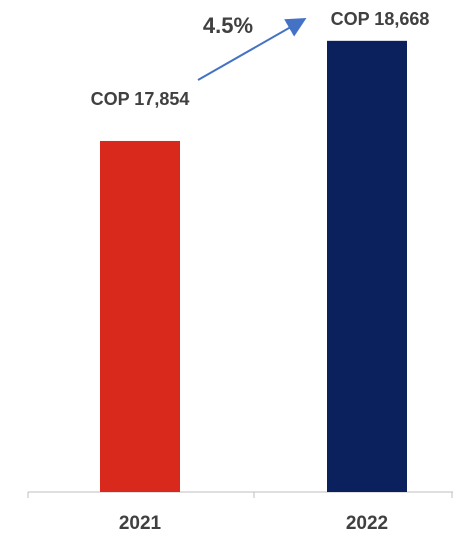 This screenshot has width=453, height=539. What do you see at coordinates (140, 99) in the screenshot?
I see `value-label: COP 17,854` at bounding box center [140, 99].